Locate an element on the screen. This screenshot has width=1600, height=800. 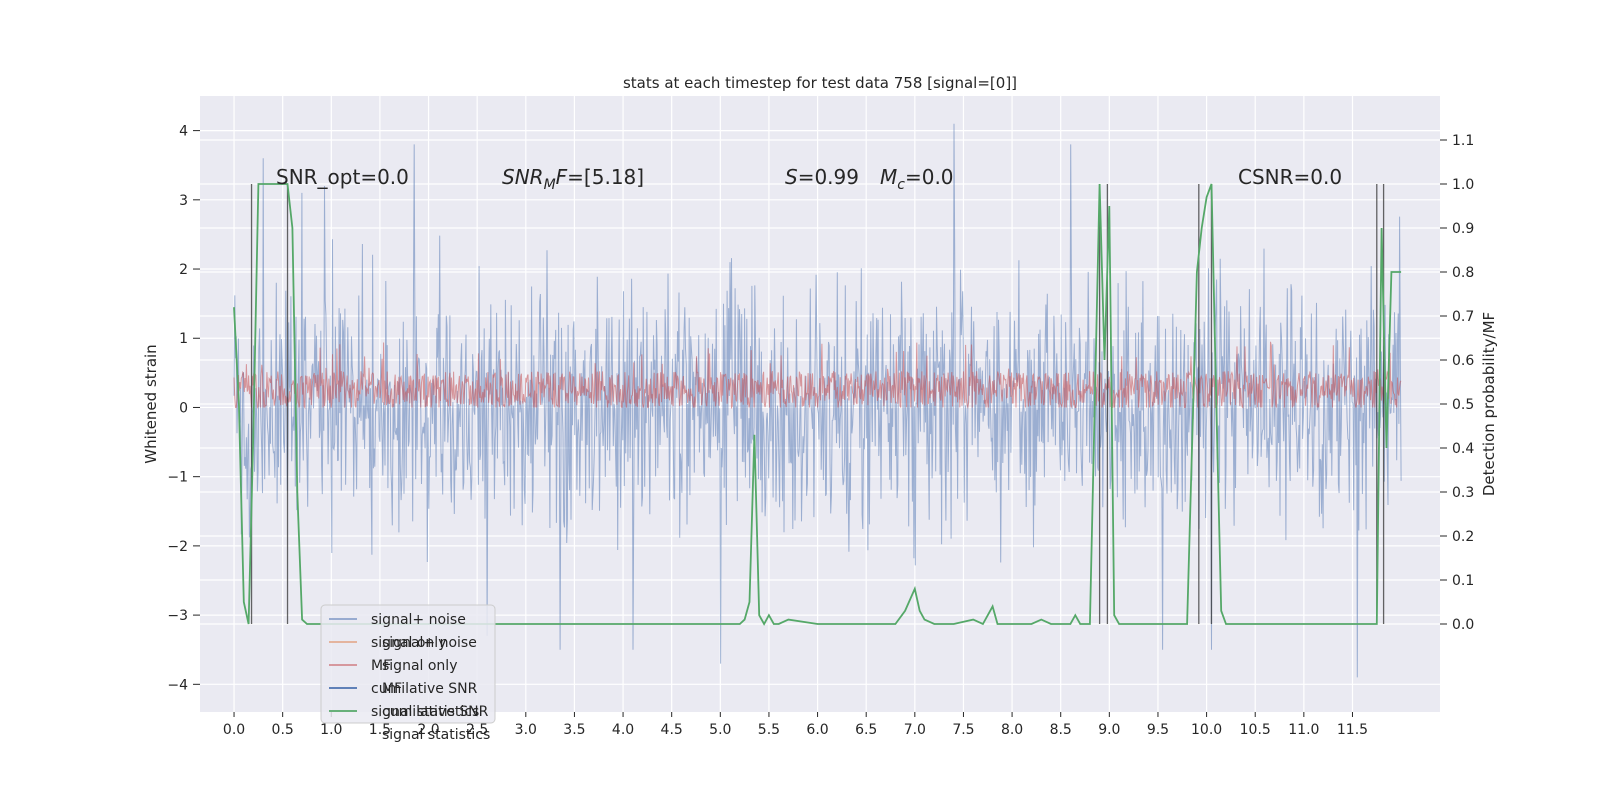
annotation-csnr: CSNR=0.0 is located at coordinates (1290, 177).